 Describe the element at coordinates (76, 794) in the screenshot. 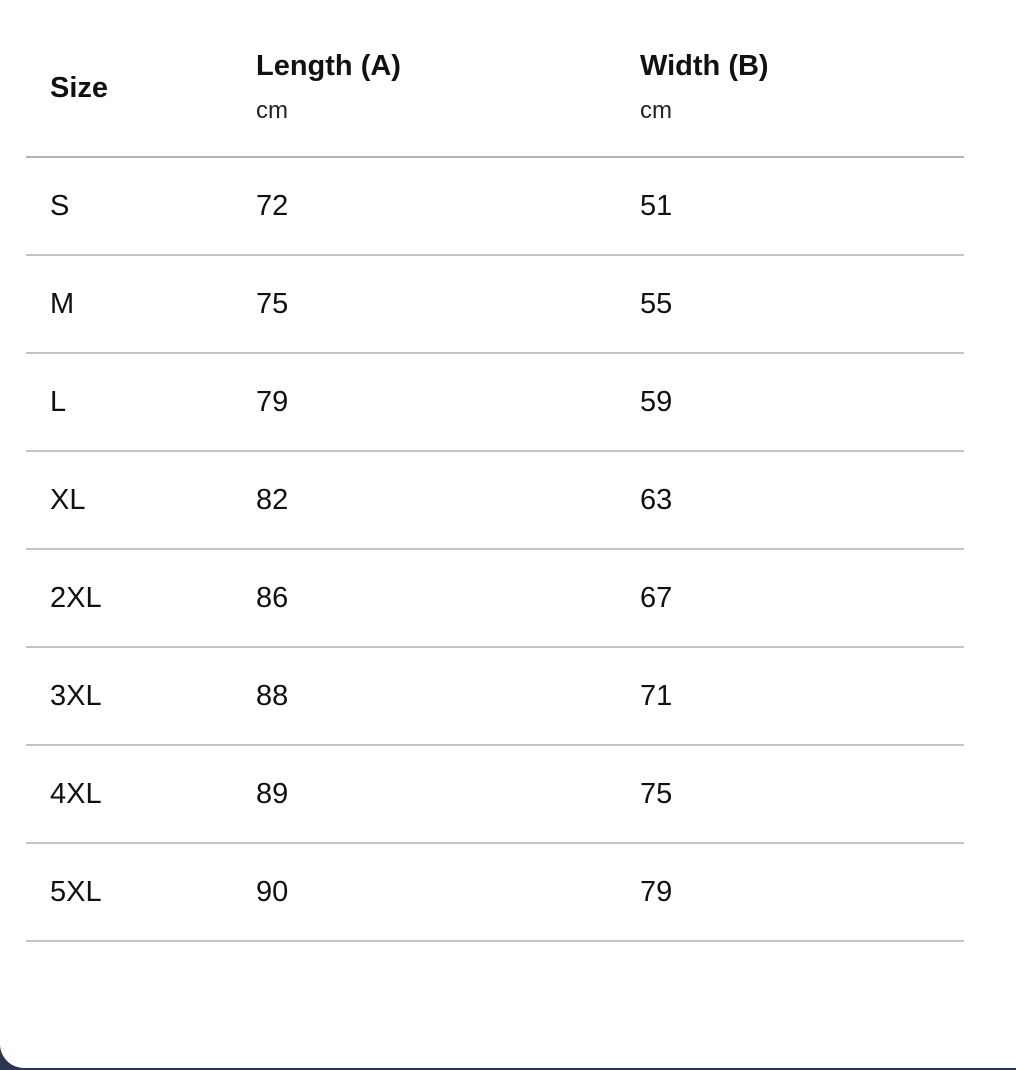

I see `cell-size: 4XL` at that location.